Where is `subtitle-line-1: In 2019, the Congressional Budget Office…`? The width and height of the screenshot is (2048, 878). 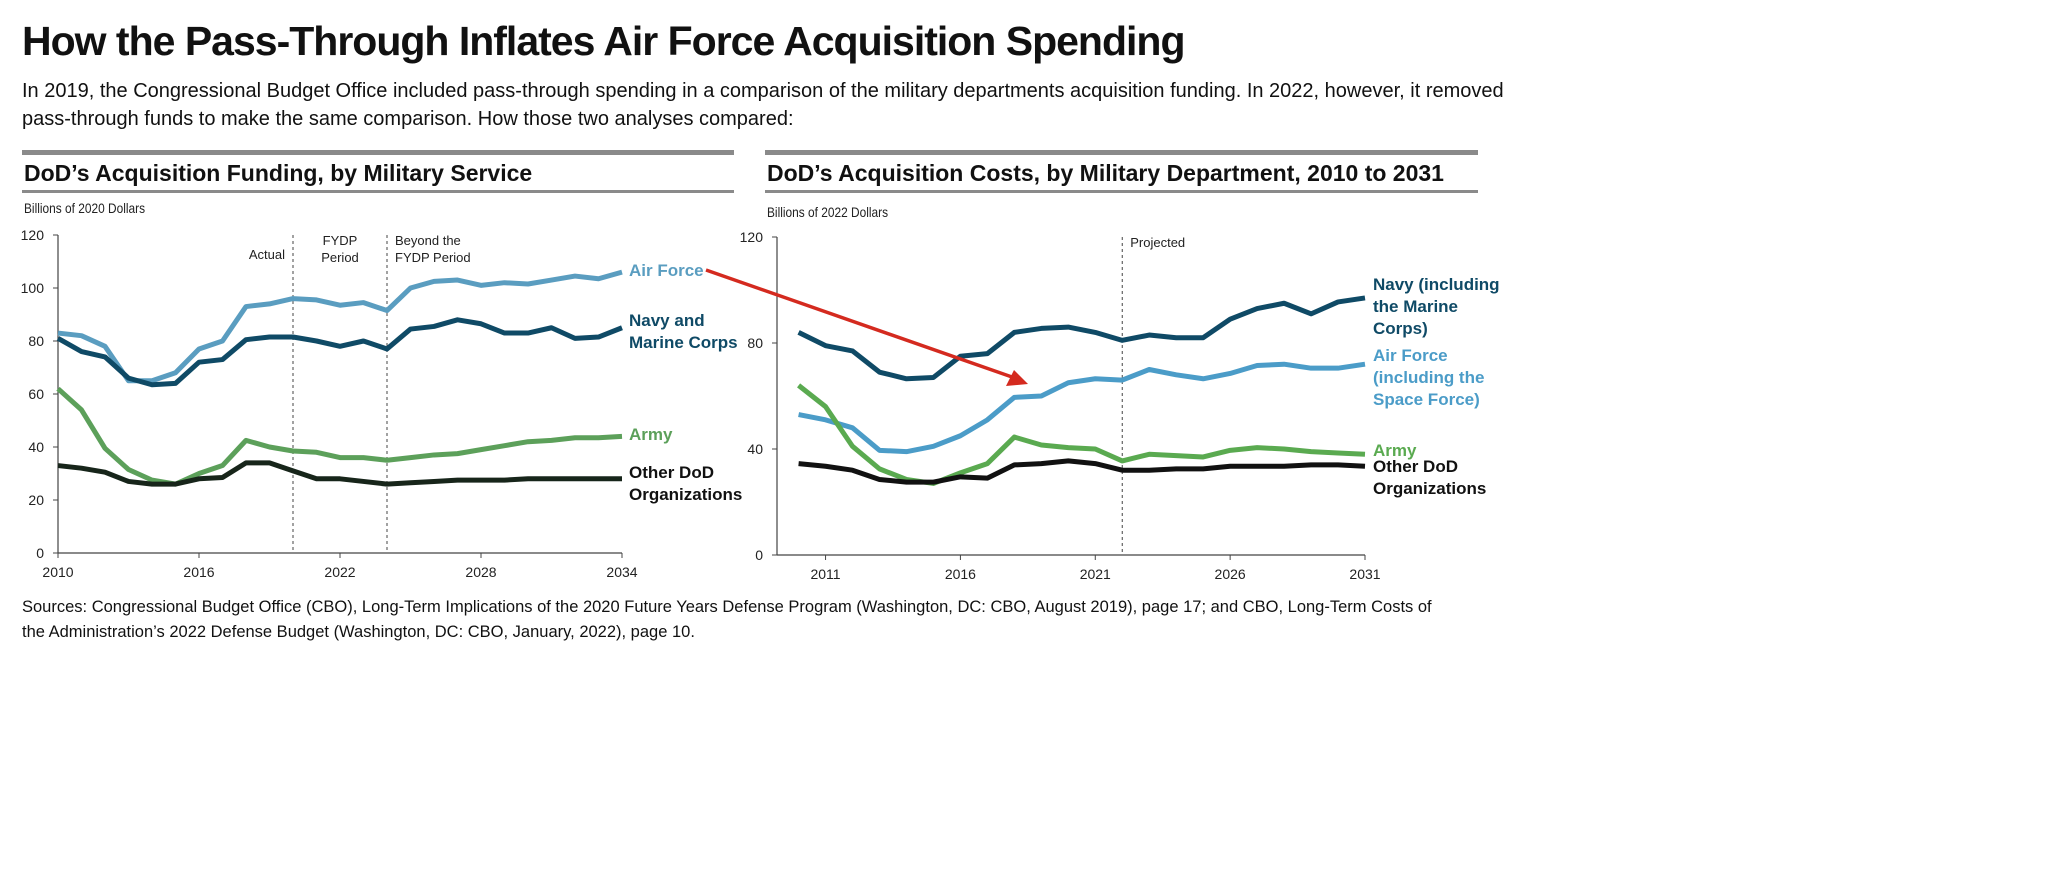 subtitle-line-1: In 2019, the Congressional Budget Office… is located at coordinates (763, 91).